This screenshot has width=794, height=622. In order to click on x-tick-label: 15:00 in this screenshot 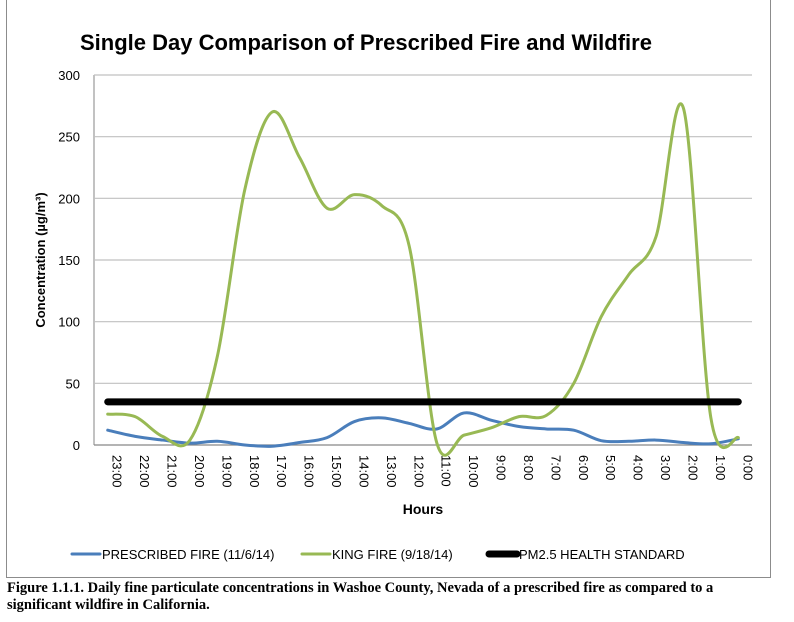, I will do `click(336, 471)`.